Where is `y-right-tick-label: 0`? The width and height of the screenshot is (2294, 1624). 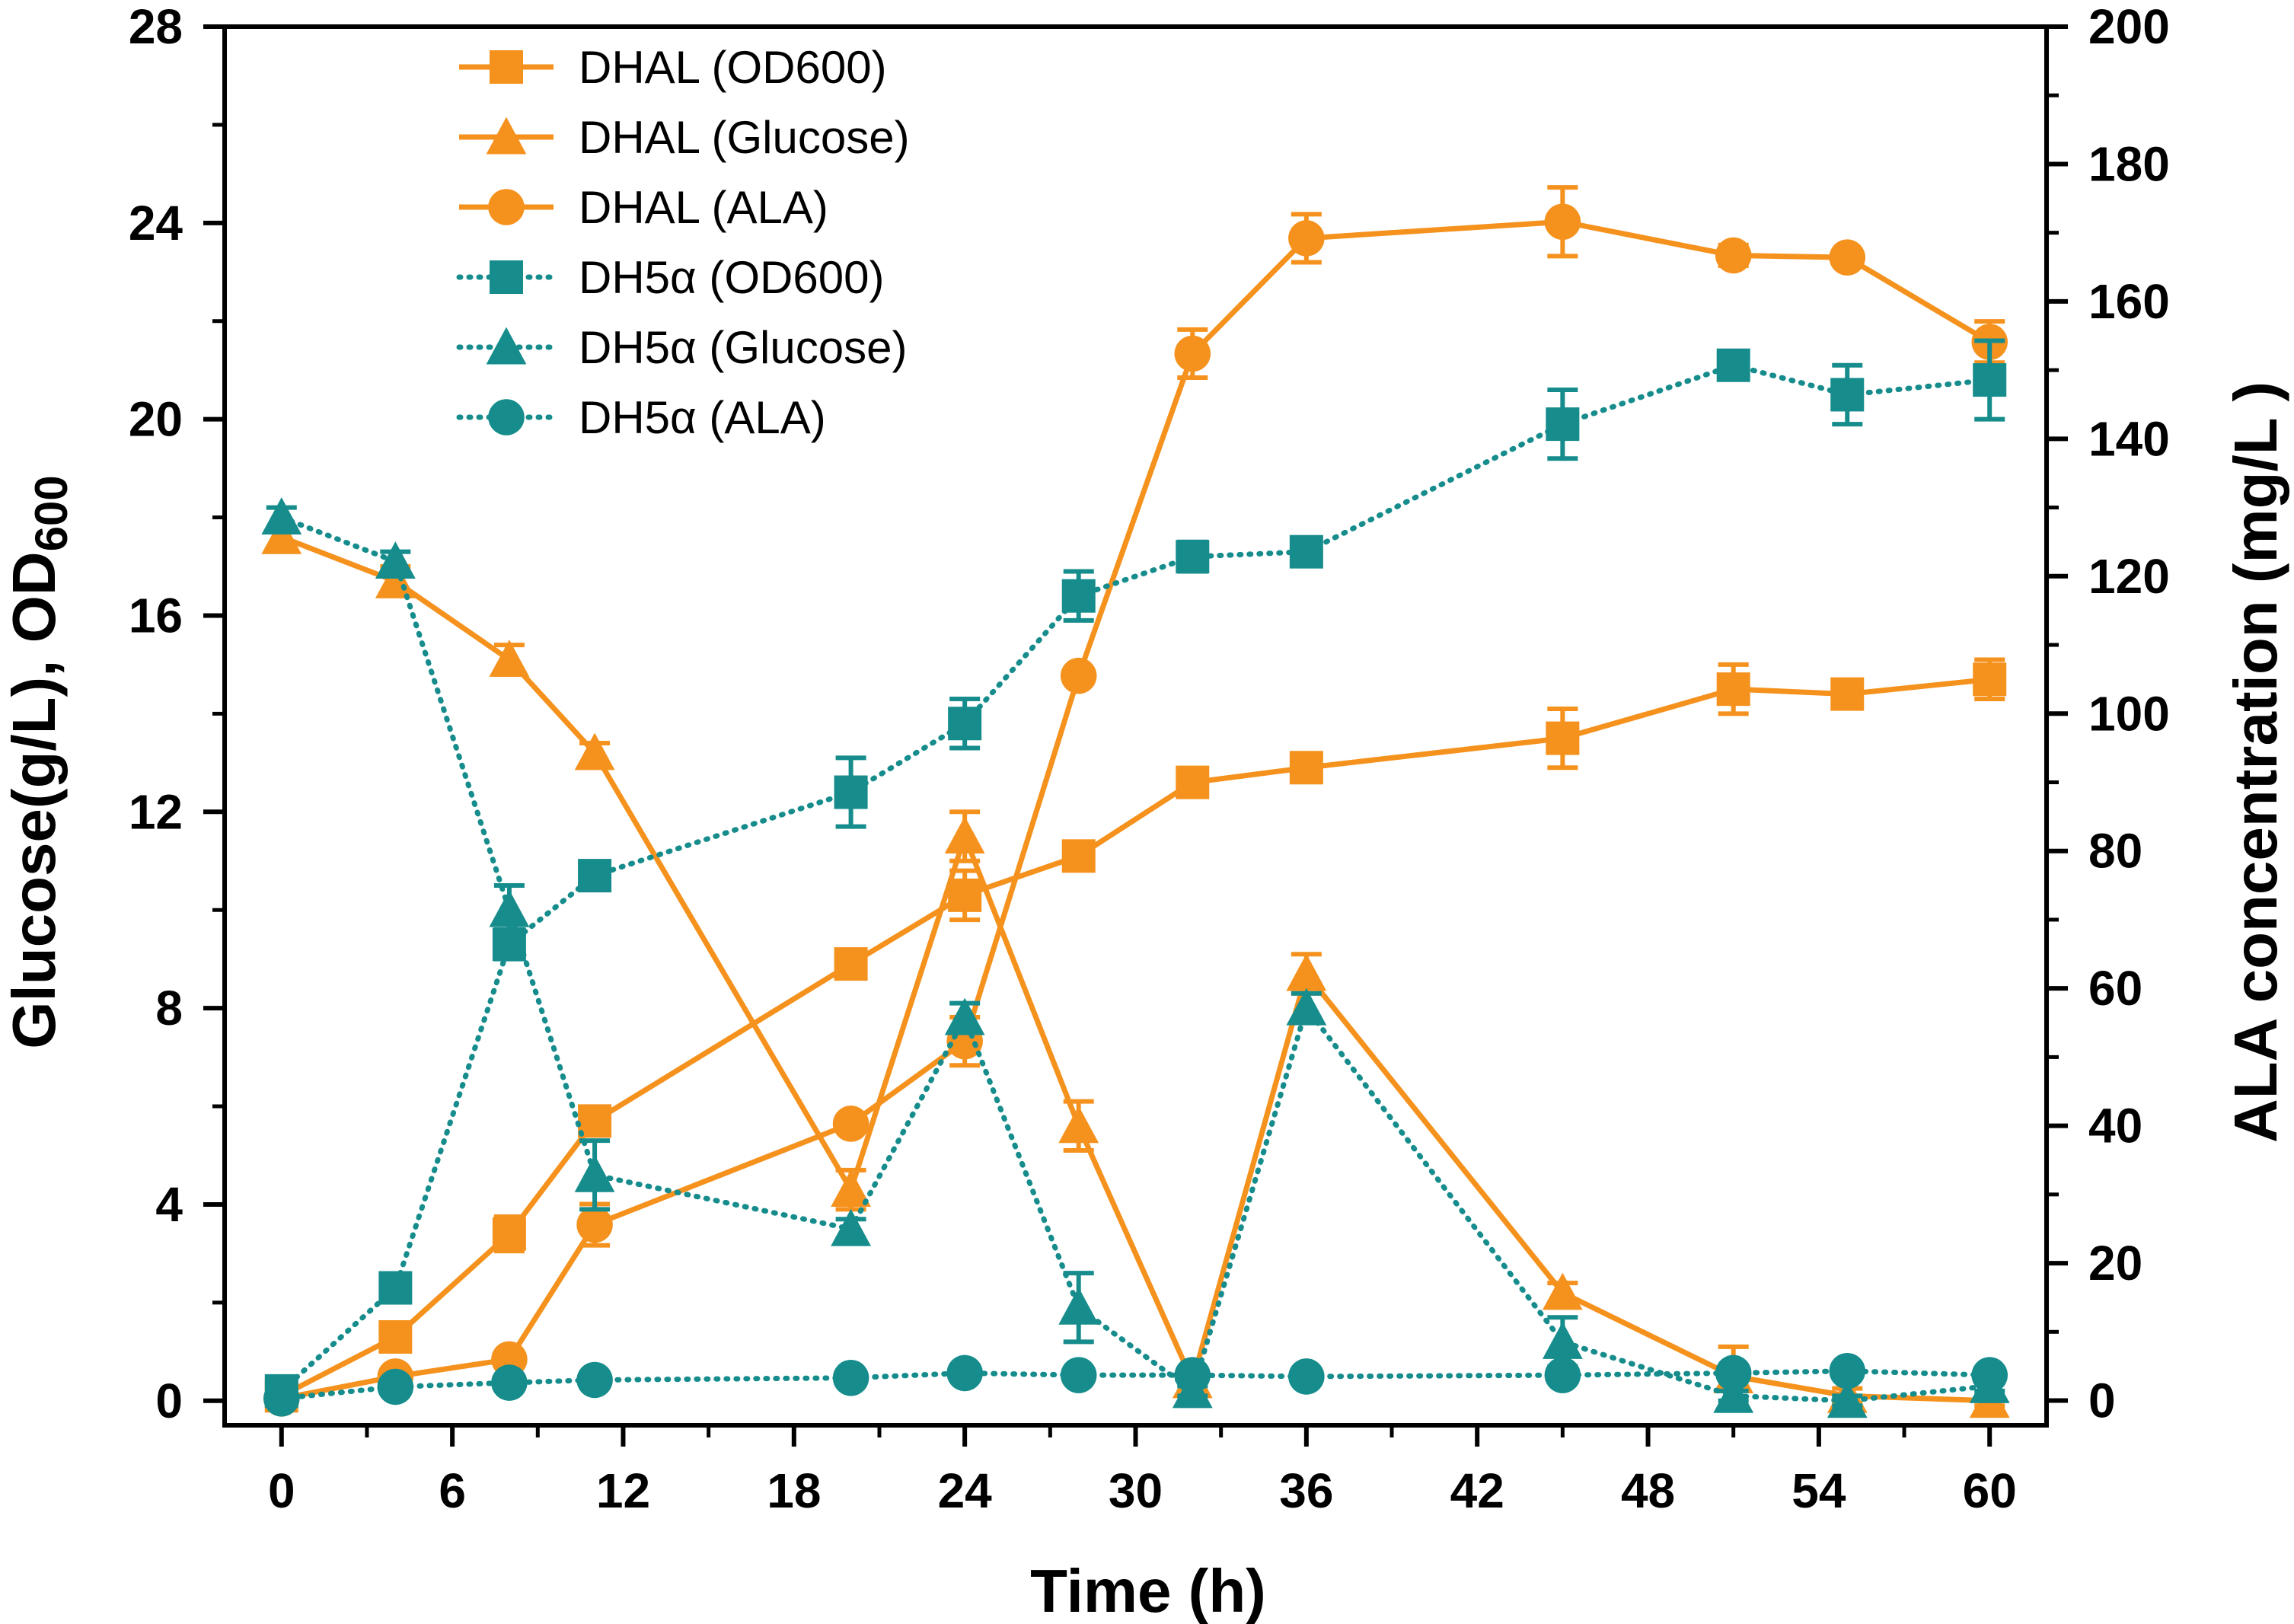
y-right-tick-label: 0 is located at coordinates (2102, 1401).